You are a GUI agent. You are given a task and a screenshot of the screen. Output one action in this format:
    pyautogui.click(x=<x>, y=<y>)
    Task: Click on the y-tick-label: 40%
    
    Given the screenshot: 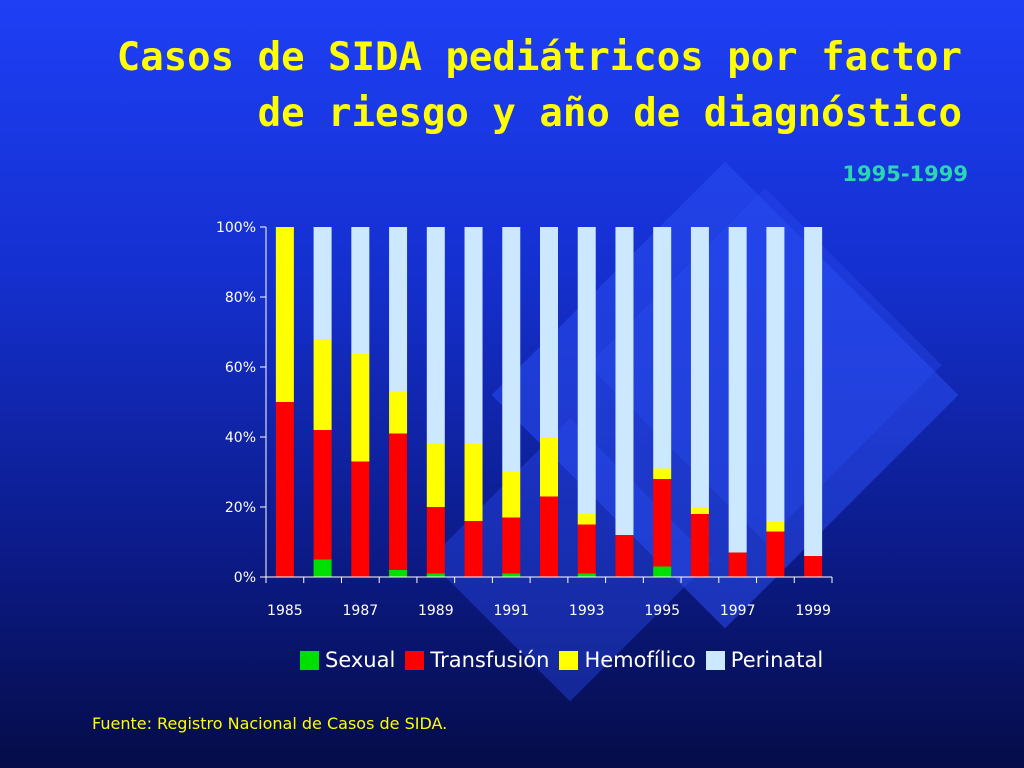 What is the action you would take?
    pyautogui.click(x=240, y=438)
    